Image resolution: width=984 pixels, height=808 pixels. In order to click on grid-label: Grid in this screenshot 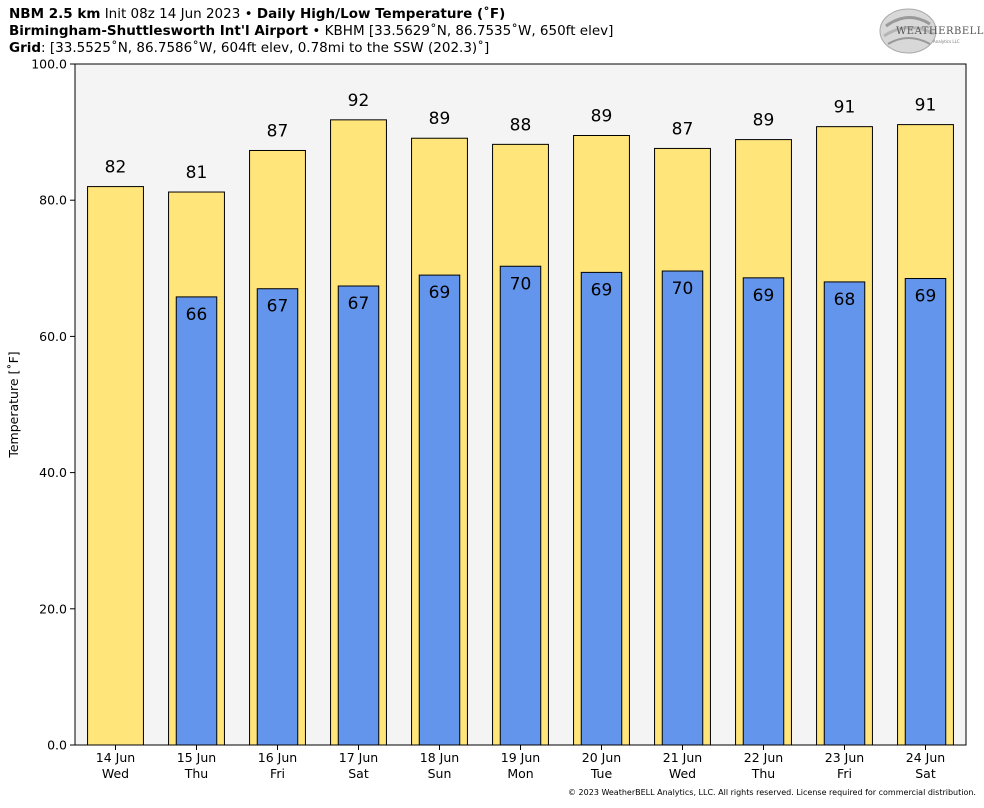, I will do `click(25, 48)`.